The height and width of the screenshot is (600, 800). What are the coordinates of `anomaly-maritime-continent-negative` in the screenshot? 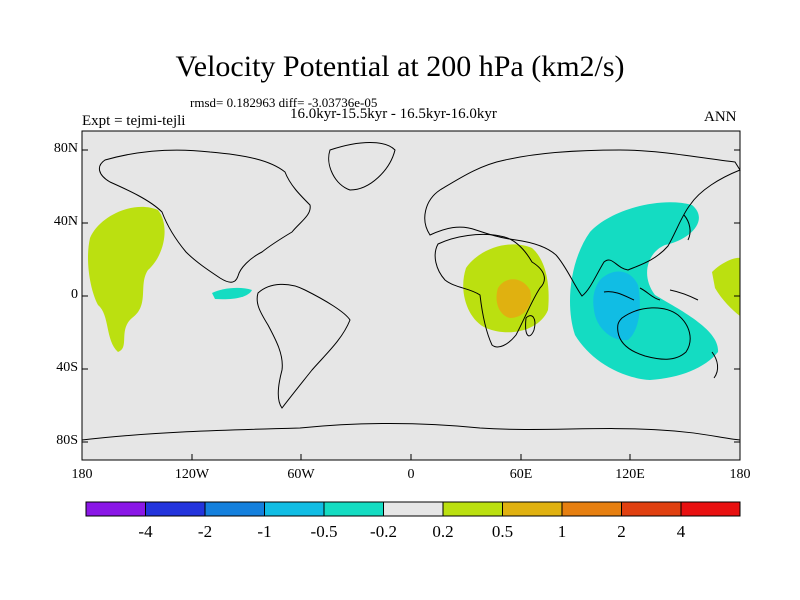 It's located at (644, 291).